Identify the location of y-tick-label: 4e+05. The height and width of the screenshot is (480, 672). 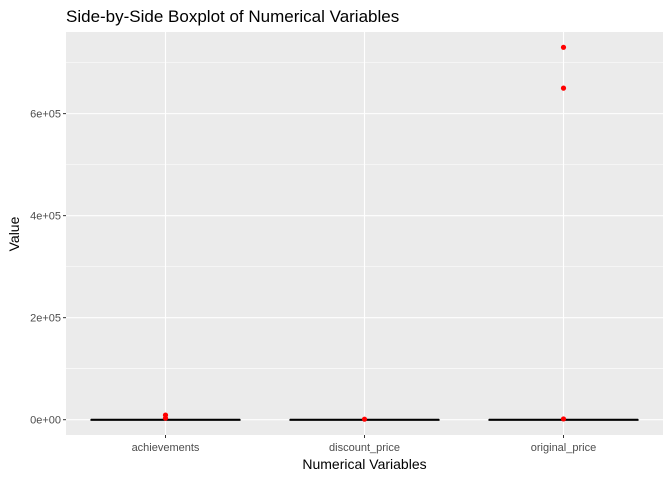
(45, 217).